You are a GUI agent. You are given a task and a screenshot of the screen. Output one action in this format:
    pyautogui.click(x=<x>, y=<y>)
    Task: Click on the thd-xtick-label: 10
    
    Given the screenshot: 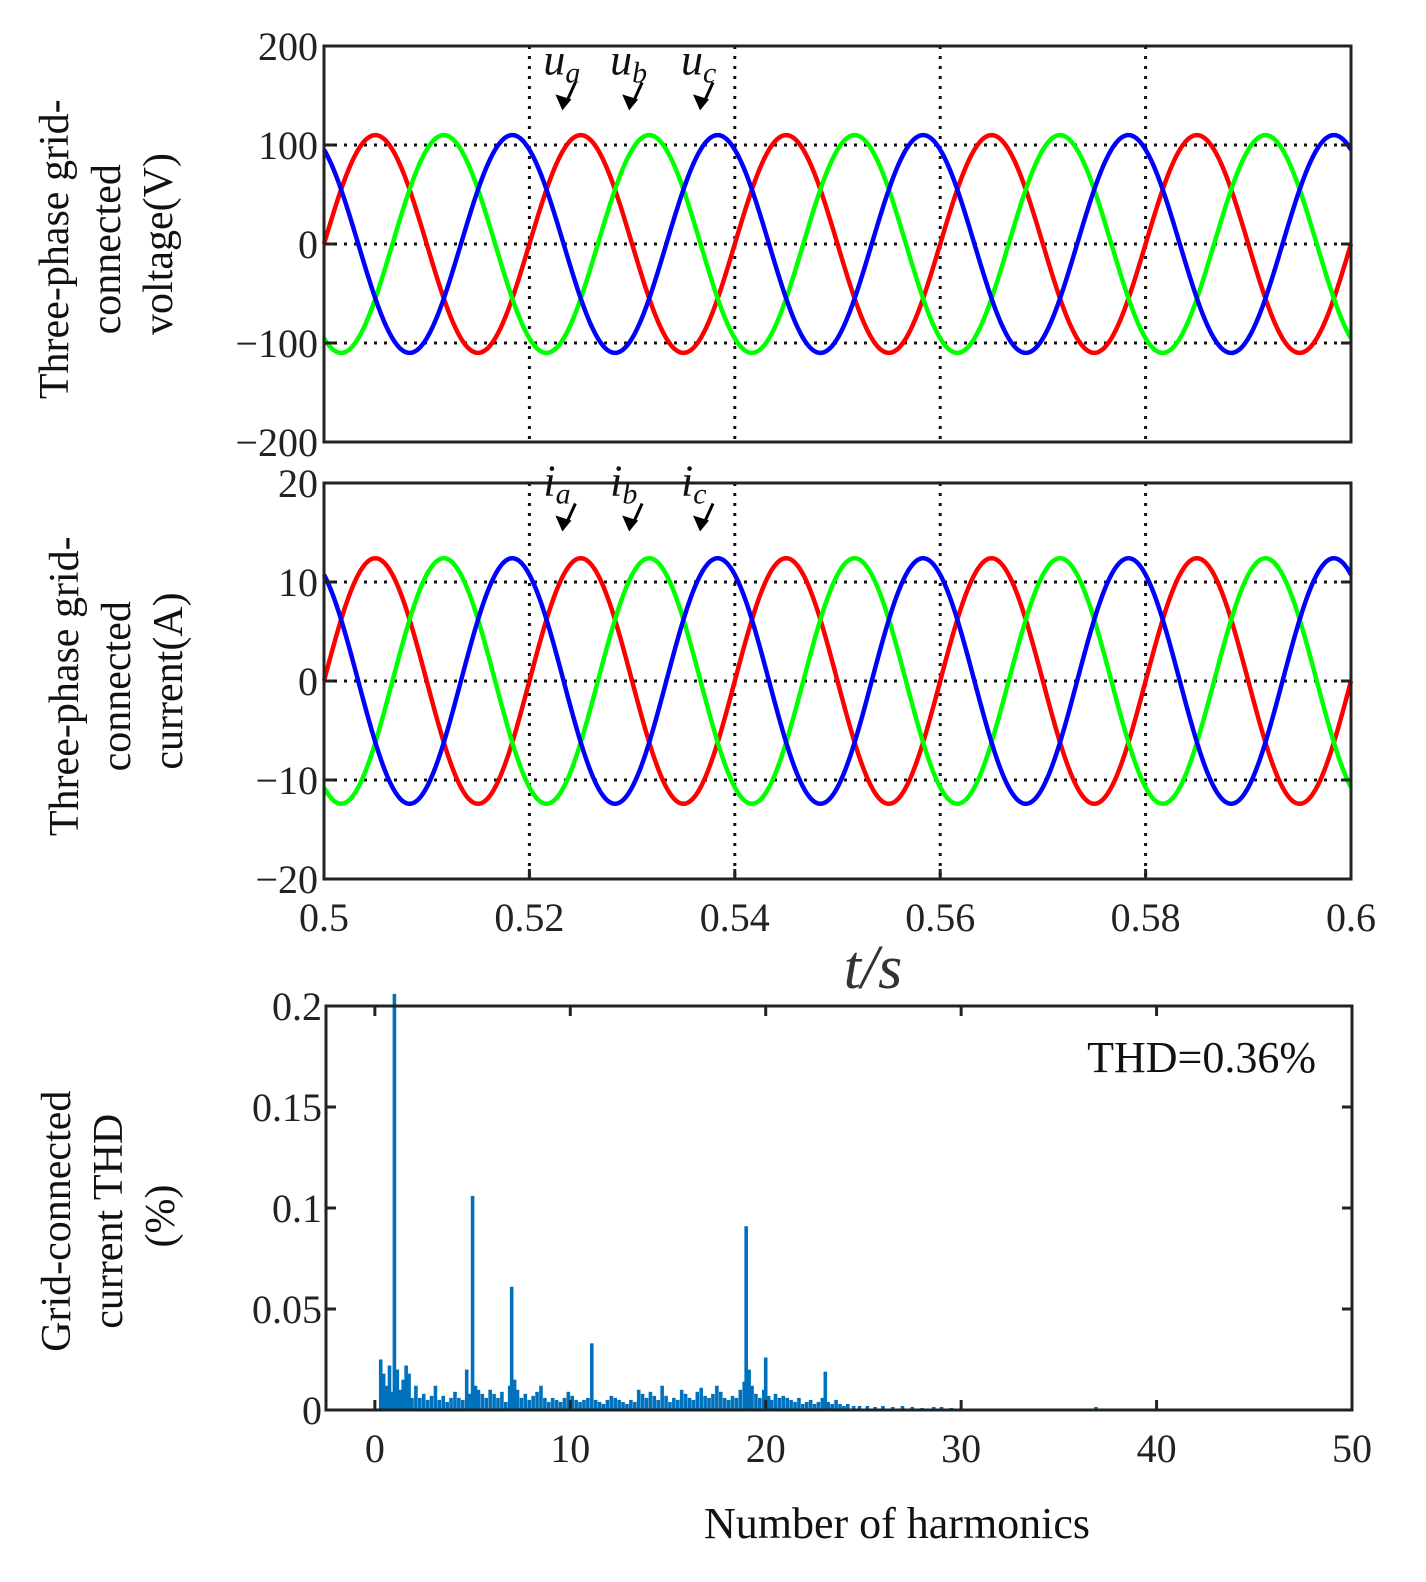 What is the action you would take?
    pyautogui.click(x=570, y=1448)
    